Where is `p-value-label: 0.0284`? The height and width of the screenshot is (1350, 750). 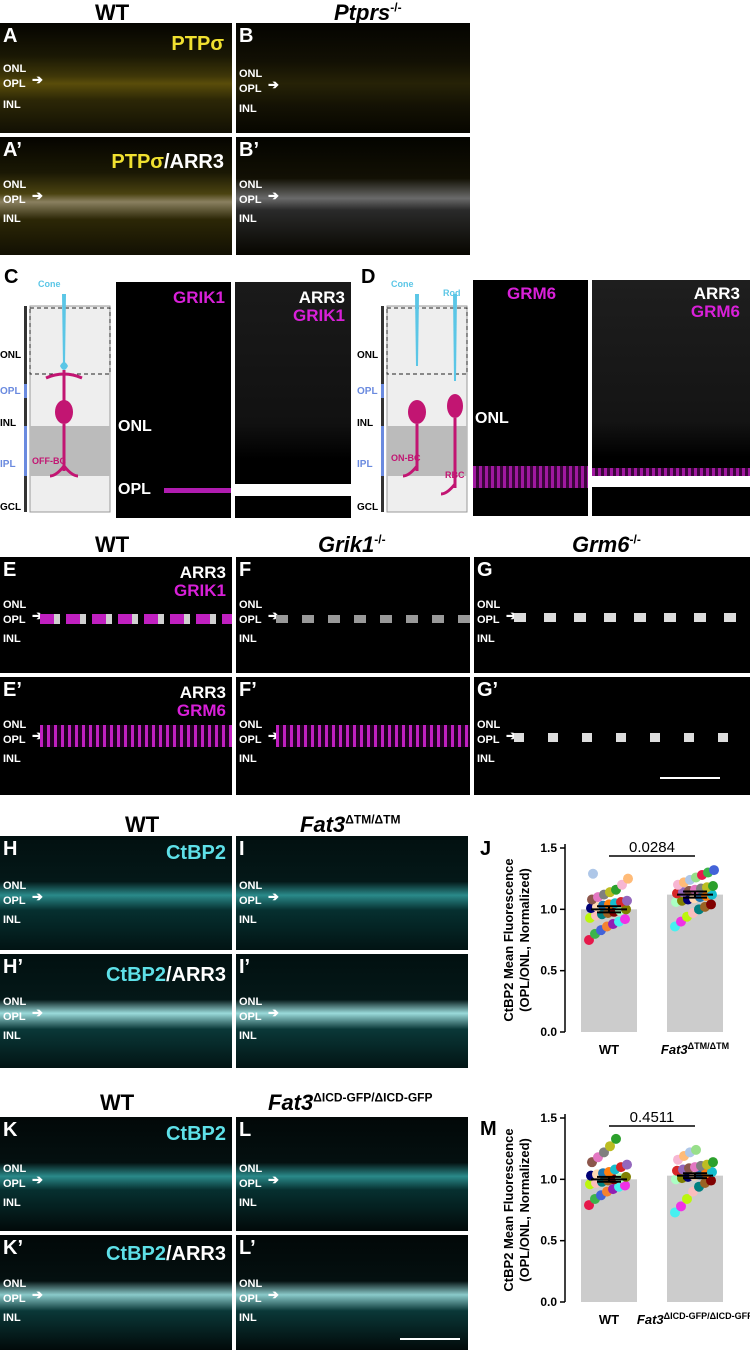 p-value-label: 0.0284 is located at coordinates (652, 847).